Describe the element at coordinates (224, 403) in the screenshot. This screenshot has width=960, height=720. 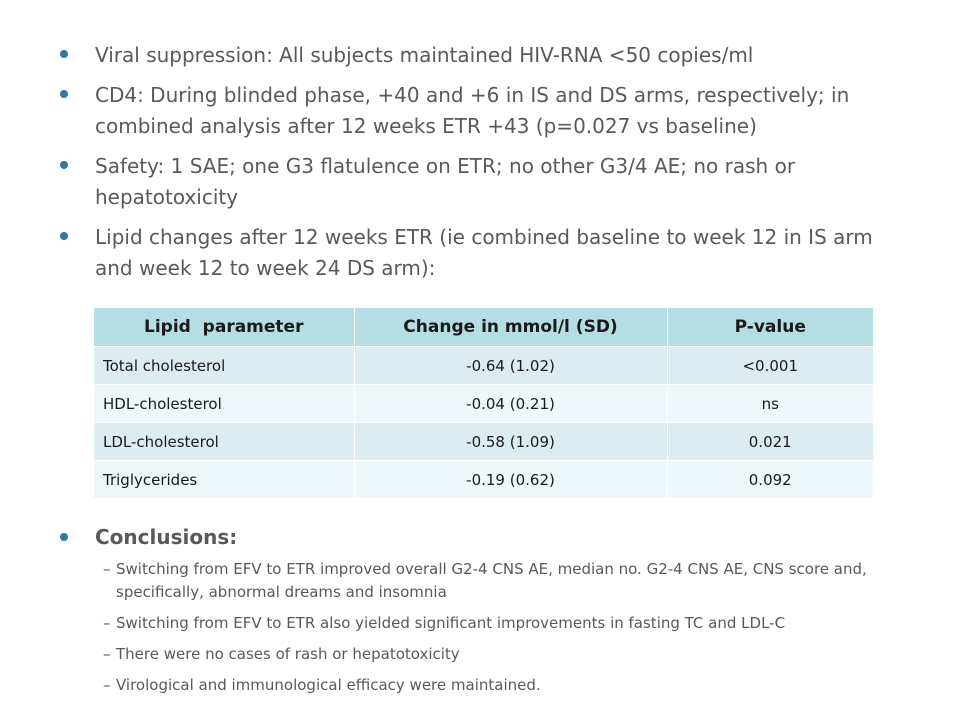
I see `cell-parameter: HDL-cholesterol` at that location.